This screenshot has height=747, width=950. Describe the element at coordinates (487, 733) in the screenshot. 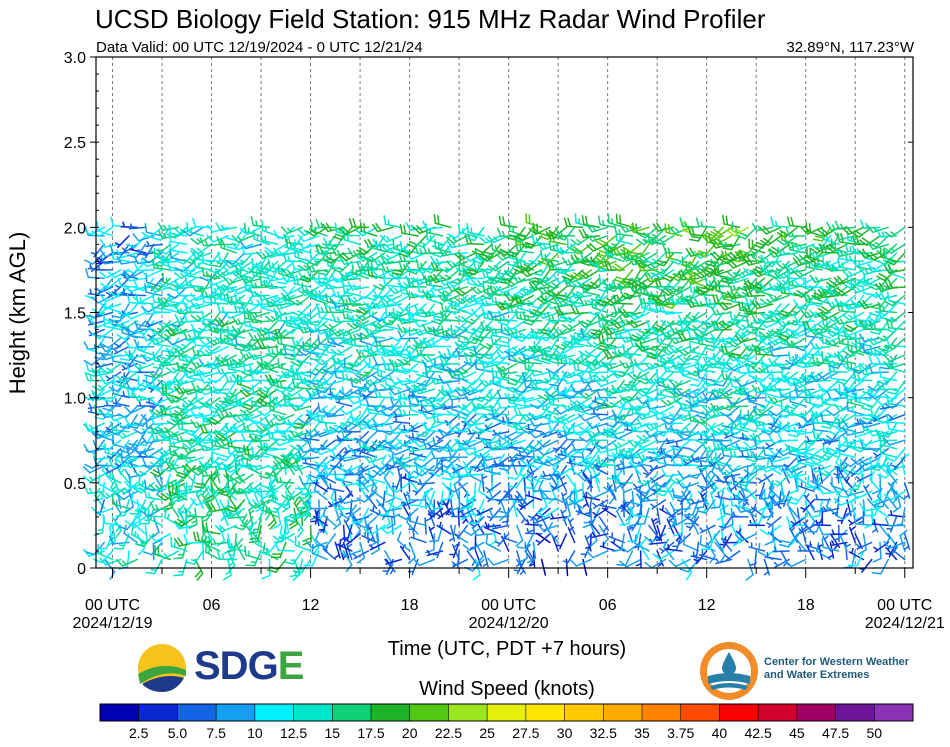

I see `colorbar-tick-label: 25` at that location.